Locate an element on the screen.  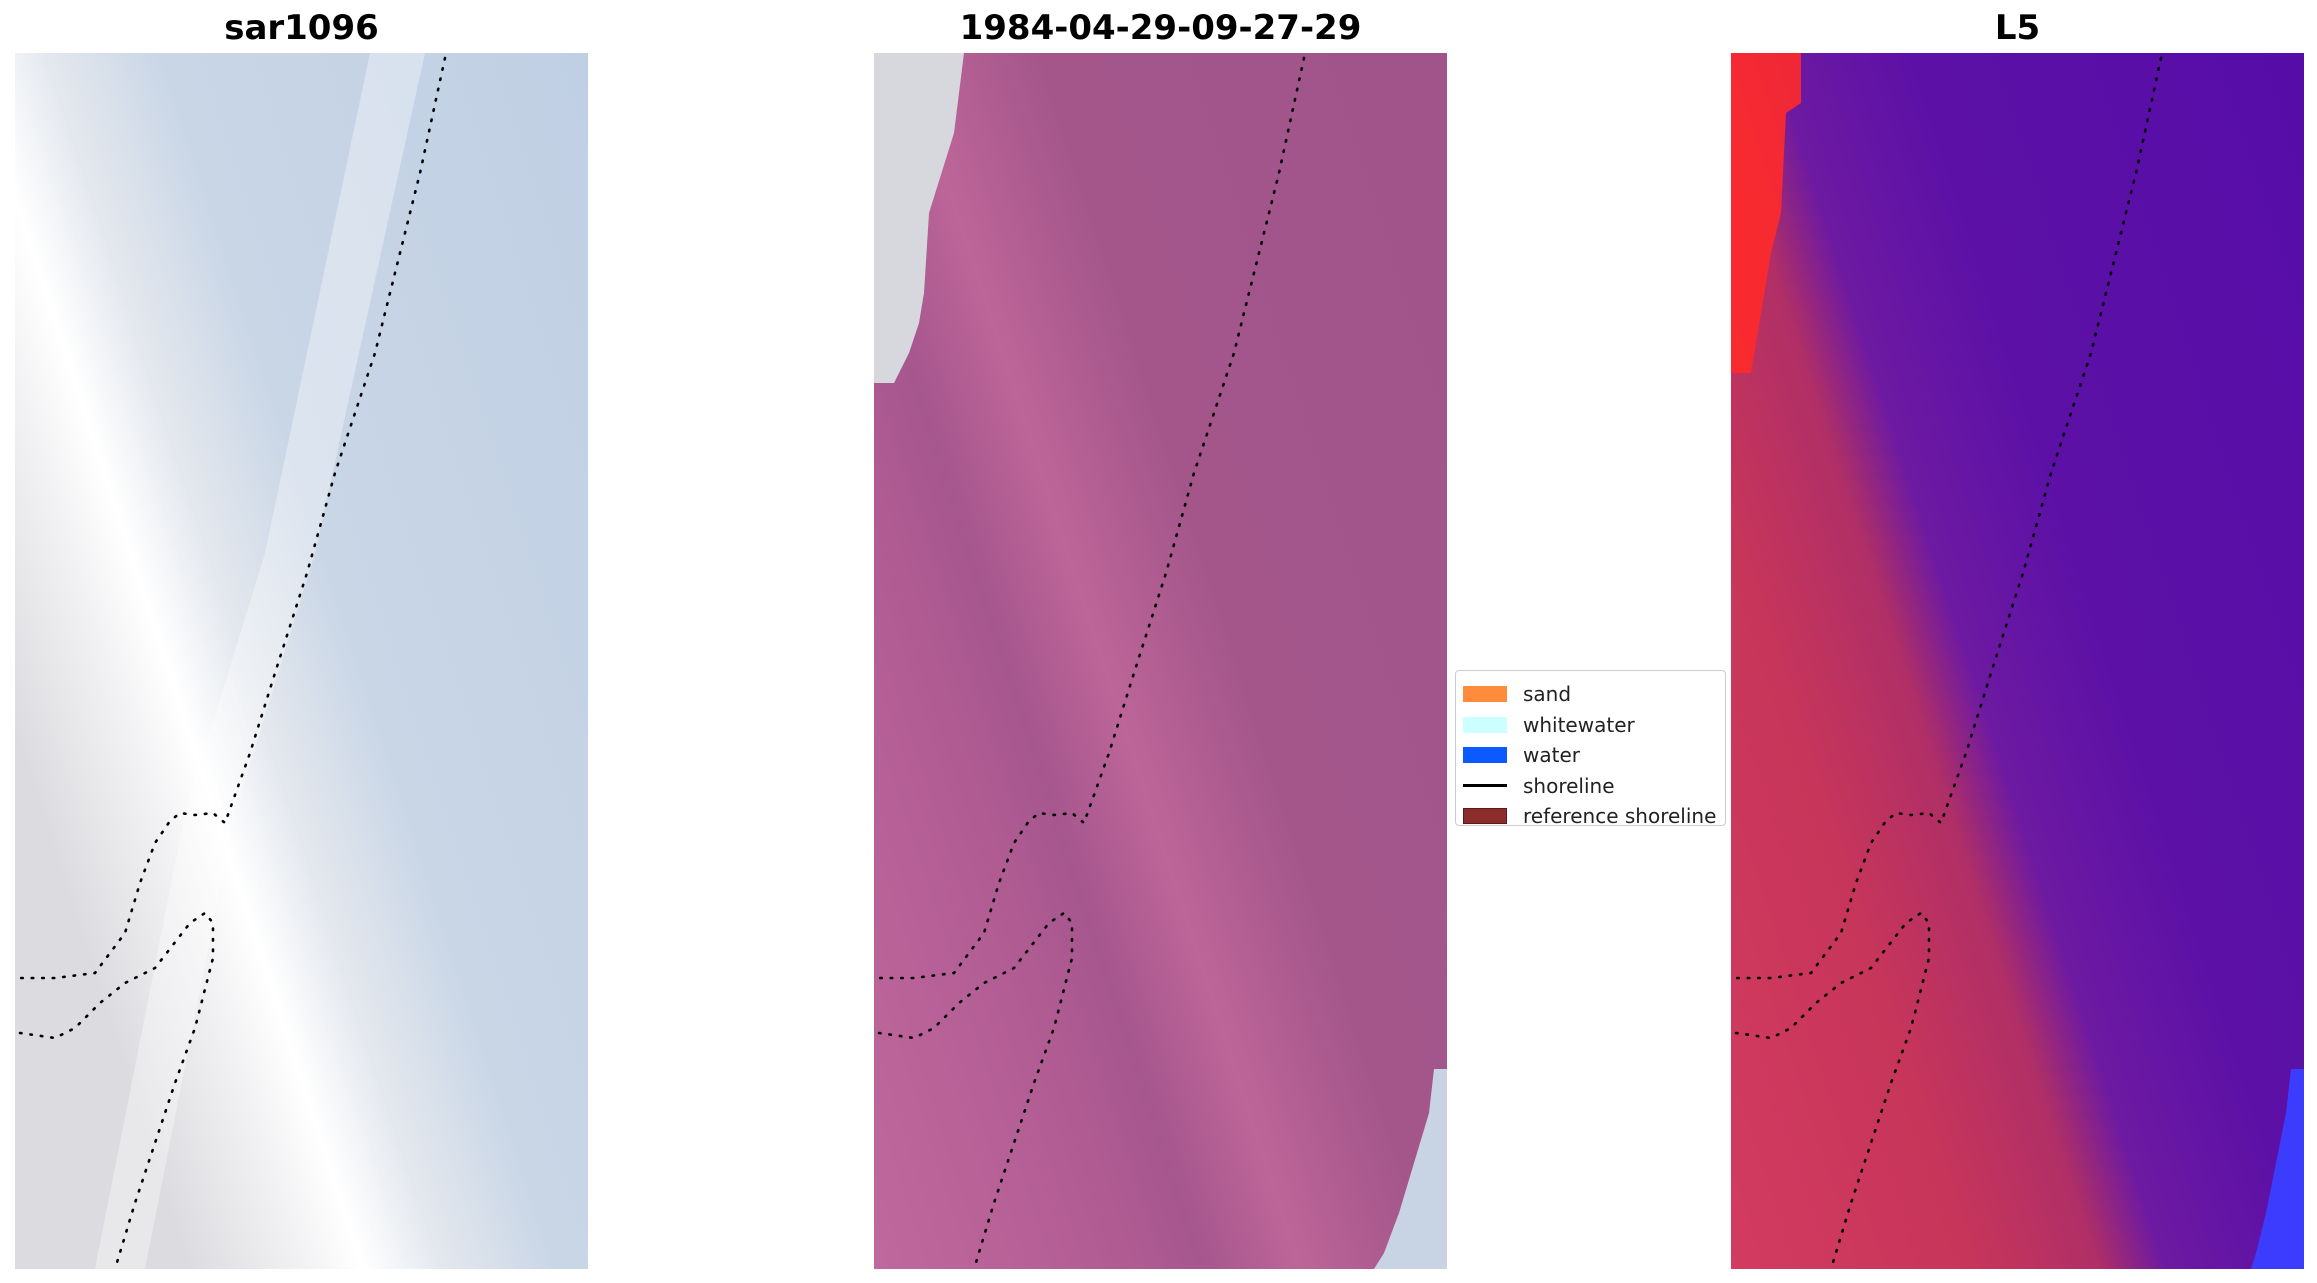
legend-swatch-water is located at coordinates (1485, 755).